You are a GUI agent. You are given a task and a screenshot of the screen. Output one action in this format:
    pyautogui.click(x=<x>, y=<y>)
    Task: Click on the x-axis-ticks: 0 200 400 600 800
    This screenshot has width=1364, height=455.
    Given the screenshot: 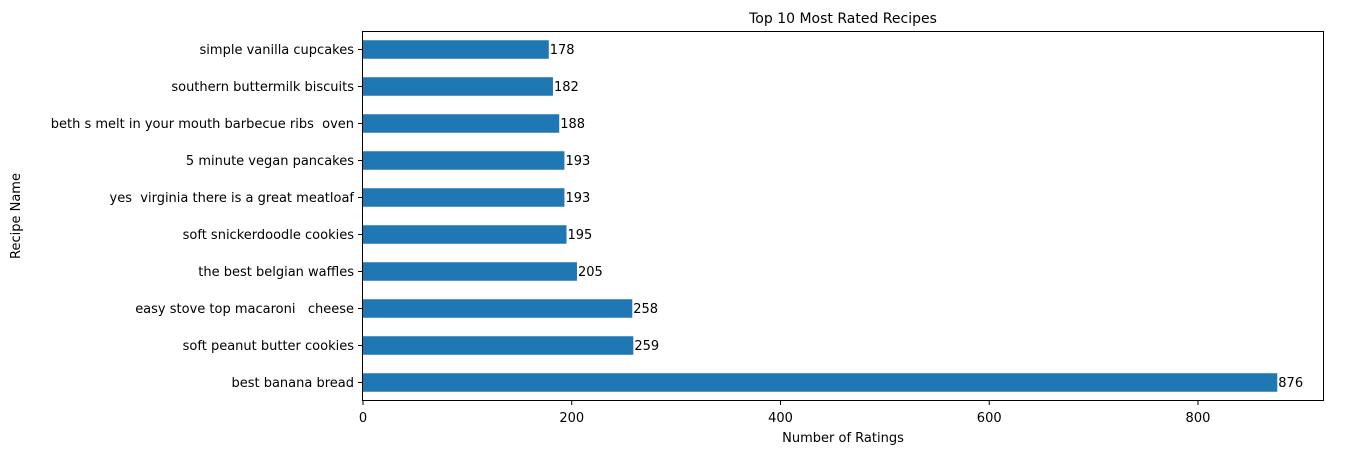 What is the action you would take?
    pyautogui.click(x=785, y=413)
    